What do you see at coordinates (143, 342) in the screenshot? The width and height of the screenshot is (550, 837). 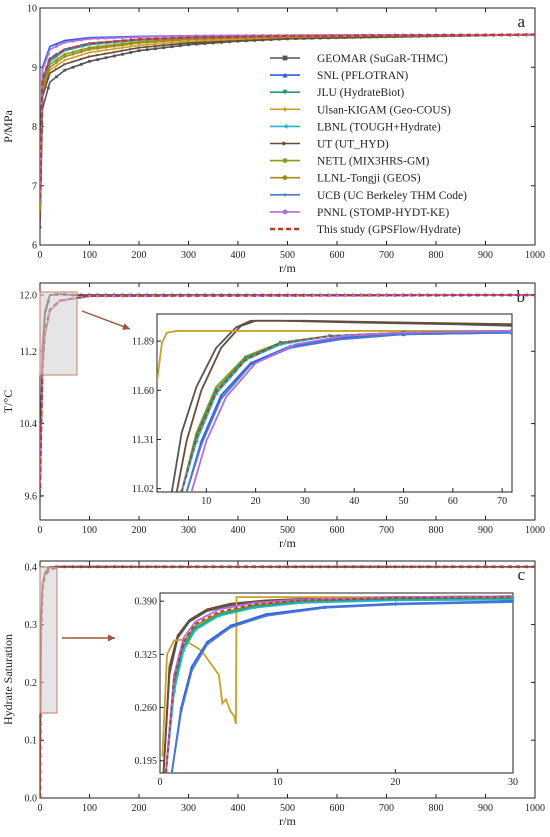 I see `inset-y-tick-label: 11.89` at bounding box center [143, 342].